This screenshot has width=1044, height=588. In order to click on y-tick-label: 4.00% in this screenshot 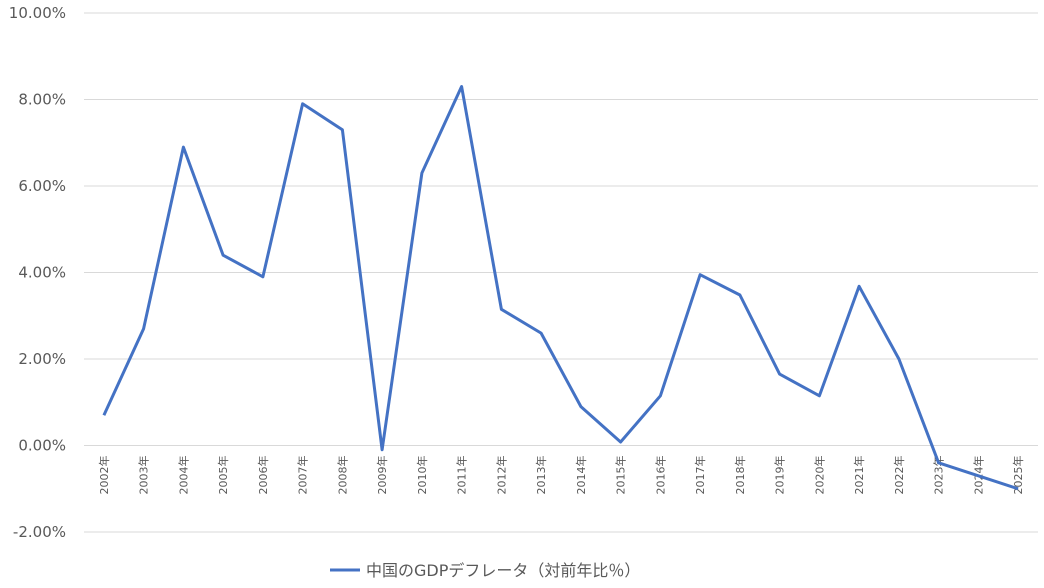, I will do `click(42, 273)`.